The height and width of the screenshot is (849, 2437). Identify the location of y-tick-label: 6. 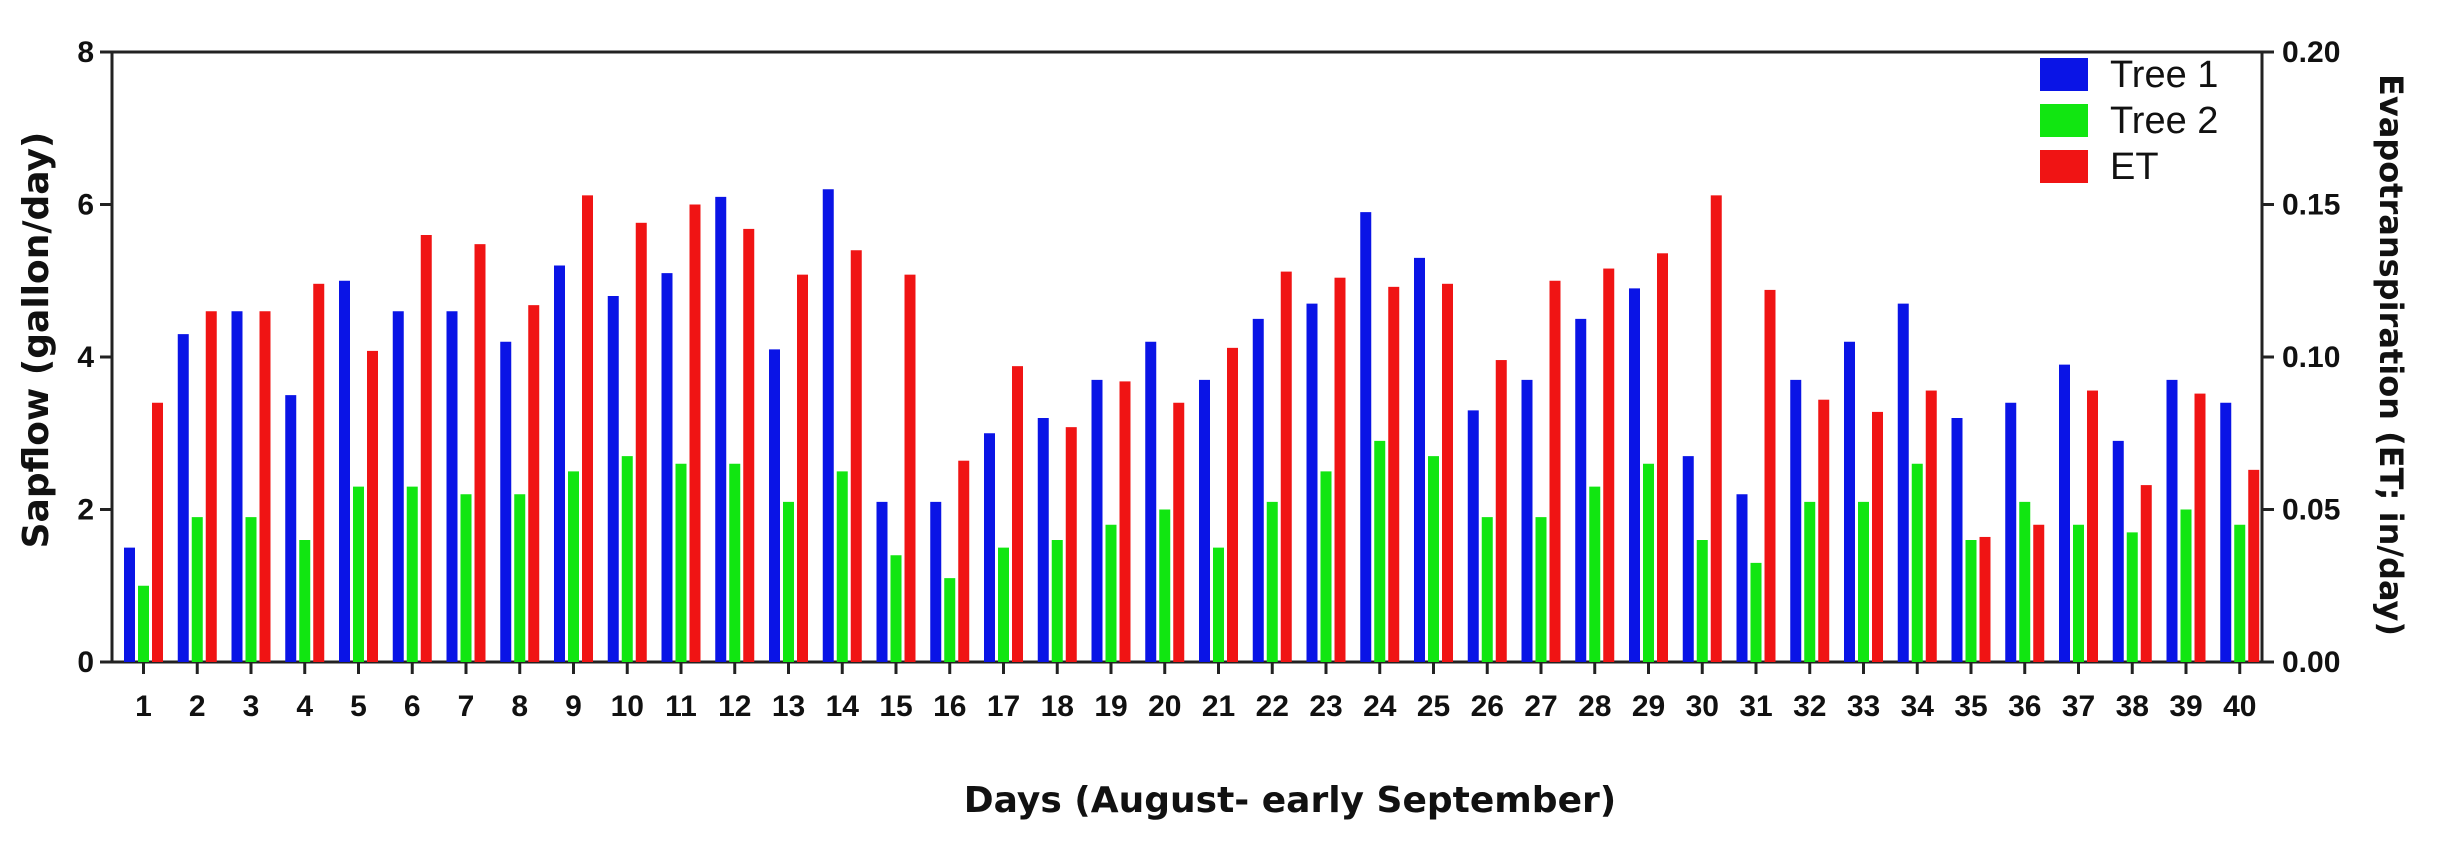
(85, 205).